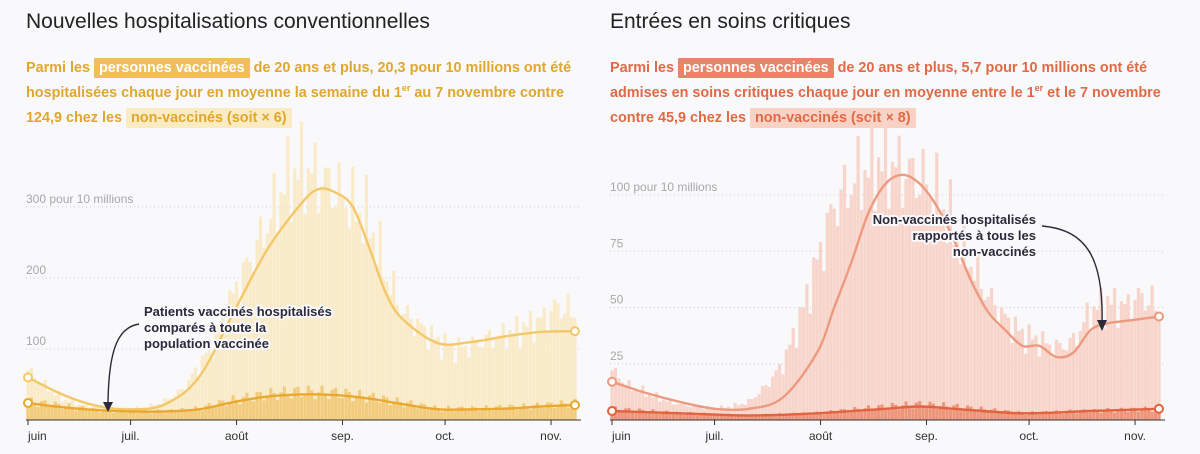 This screenshot has width=1200, height=454. I want to click on desc-text-3: au 7 novembre contre 124,9 chez les, so click(295, 105).